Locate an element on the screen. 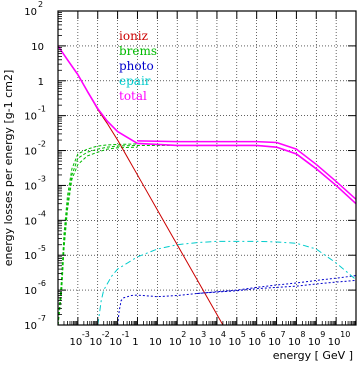  y-tick-label: 1 is located at coordinates (41, 82).